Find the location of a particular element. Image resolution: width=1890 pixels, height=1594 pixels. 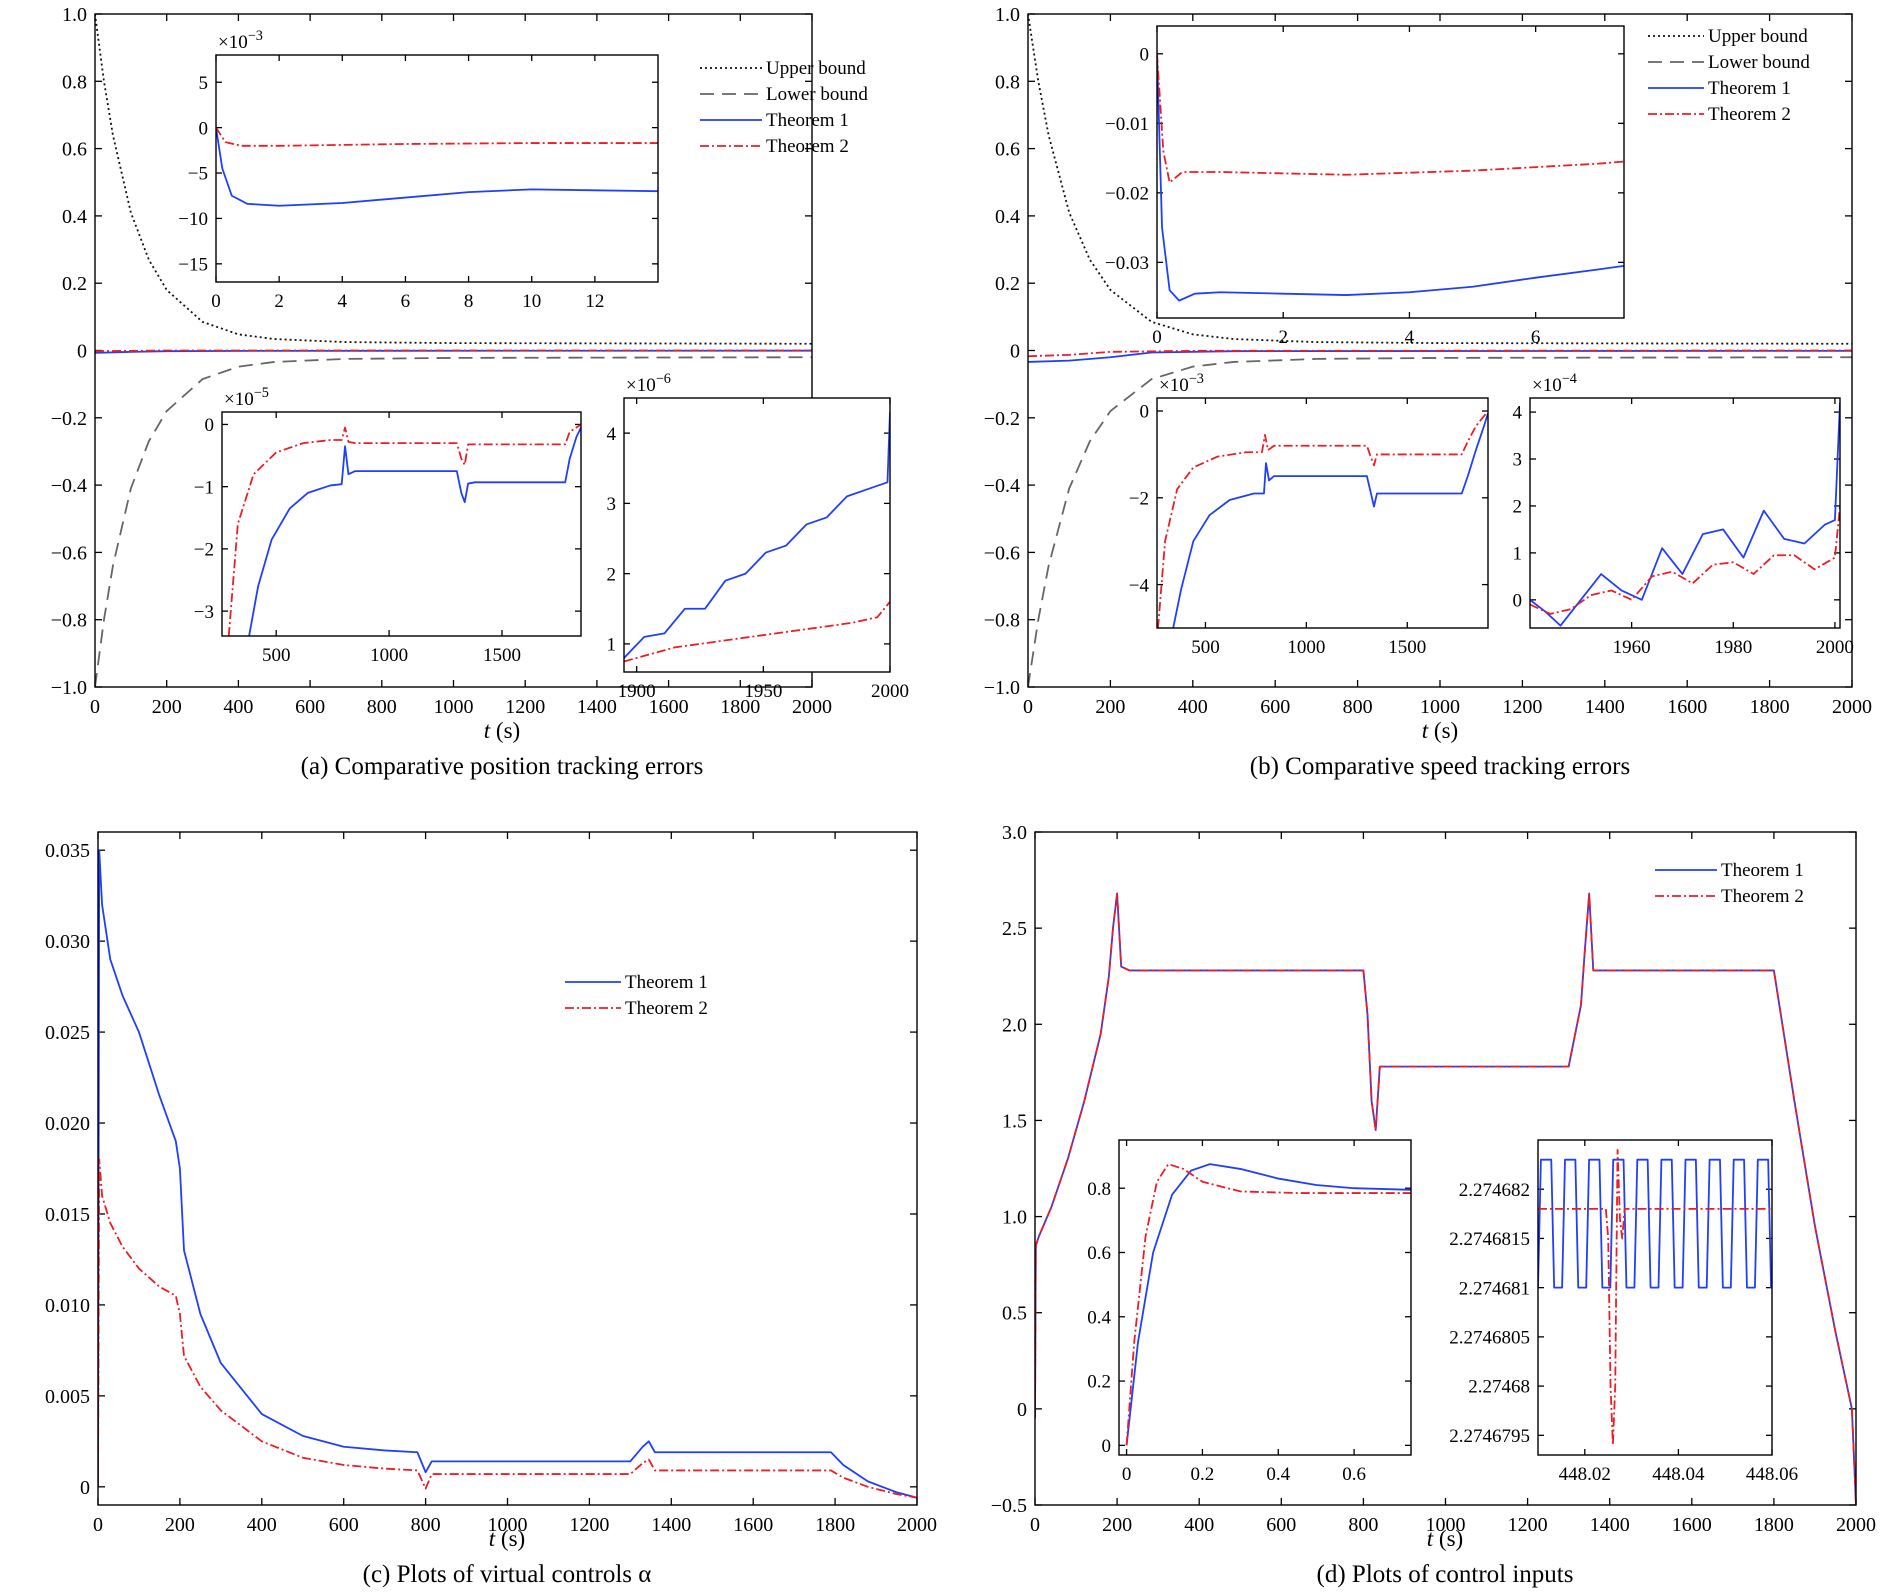

inset-plot: 0 0.2 0.4 0.6 0 0.2 0.4 0.6 0.8 is located at coordinates (1249, 1312).